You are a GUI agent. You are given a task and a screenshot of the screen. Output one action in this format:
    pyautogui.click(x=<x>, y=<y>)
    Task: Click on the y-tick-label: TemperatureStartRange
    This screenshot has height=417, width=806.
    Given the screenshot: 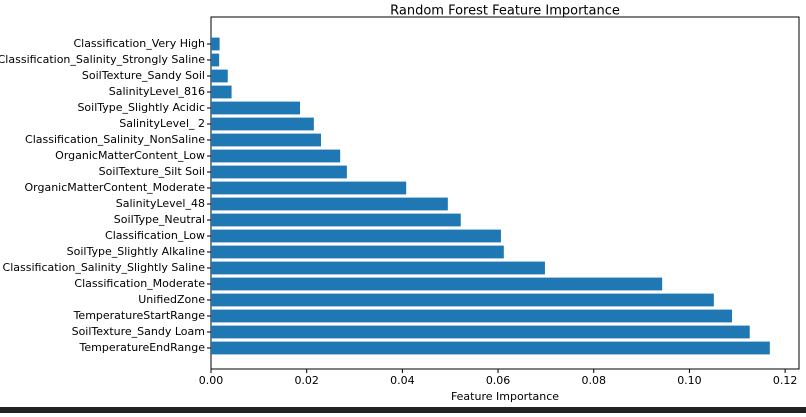 What is the action you would take?
    pyautogui.click(x=139, y=315)
    